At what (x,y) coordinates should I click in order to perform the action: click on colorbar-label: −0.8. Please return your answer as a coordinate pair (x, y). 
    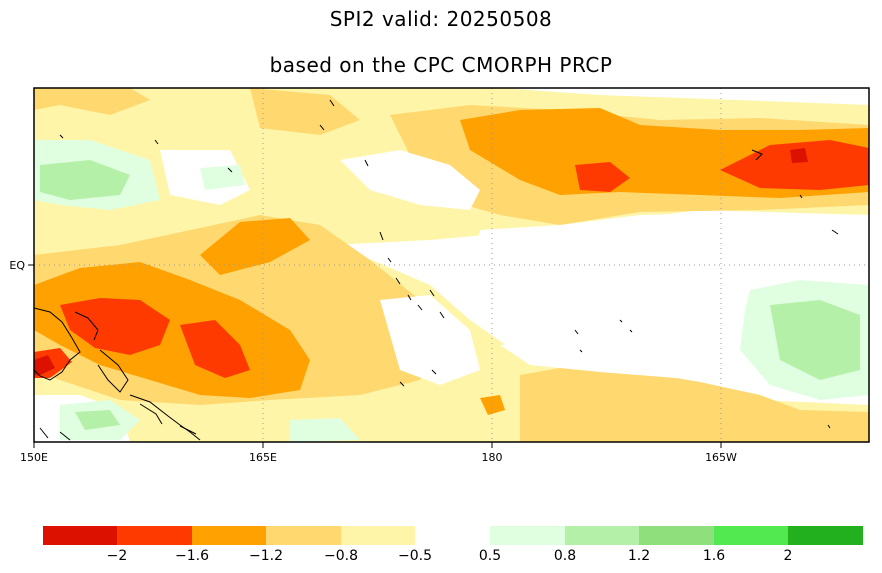
    Looking at the image, I should click on (341, 556).